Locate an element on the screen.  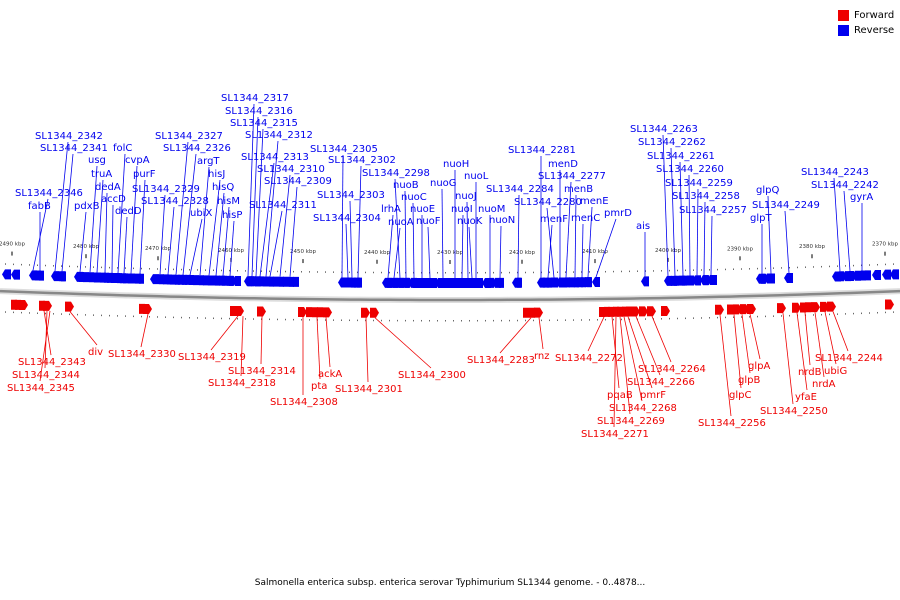
reverse-gene-label: usg is located at coordinates (97, 160).